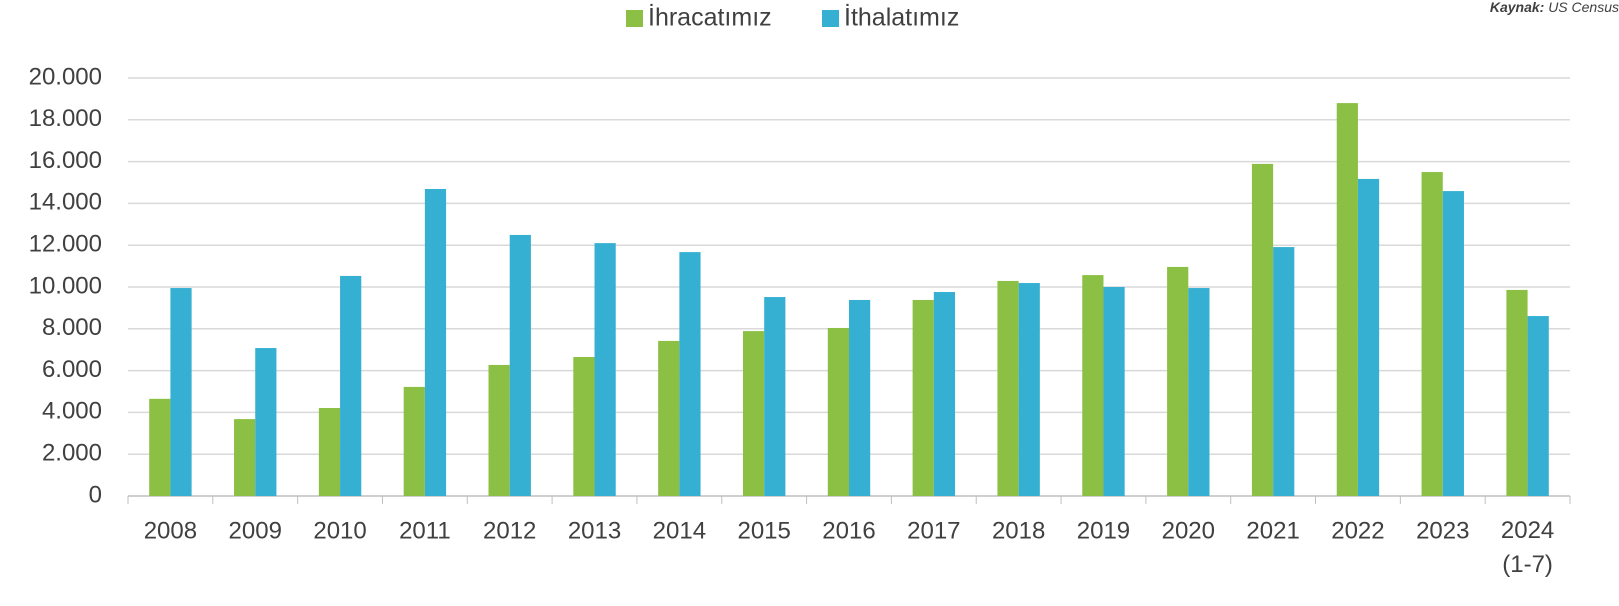 Image resolution: width=1619 pixels, height=606 pixels. I want to click on legend-label: İhracatımız, so click(710, 17).